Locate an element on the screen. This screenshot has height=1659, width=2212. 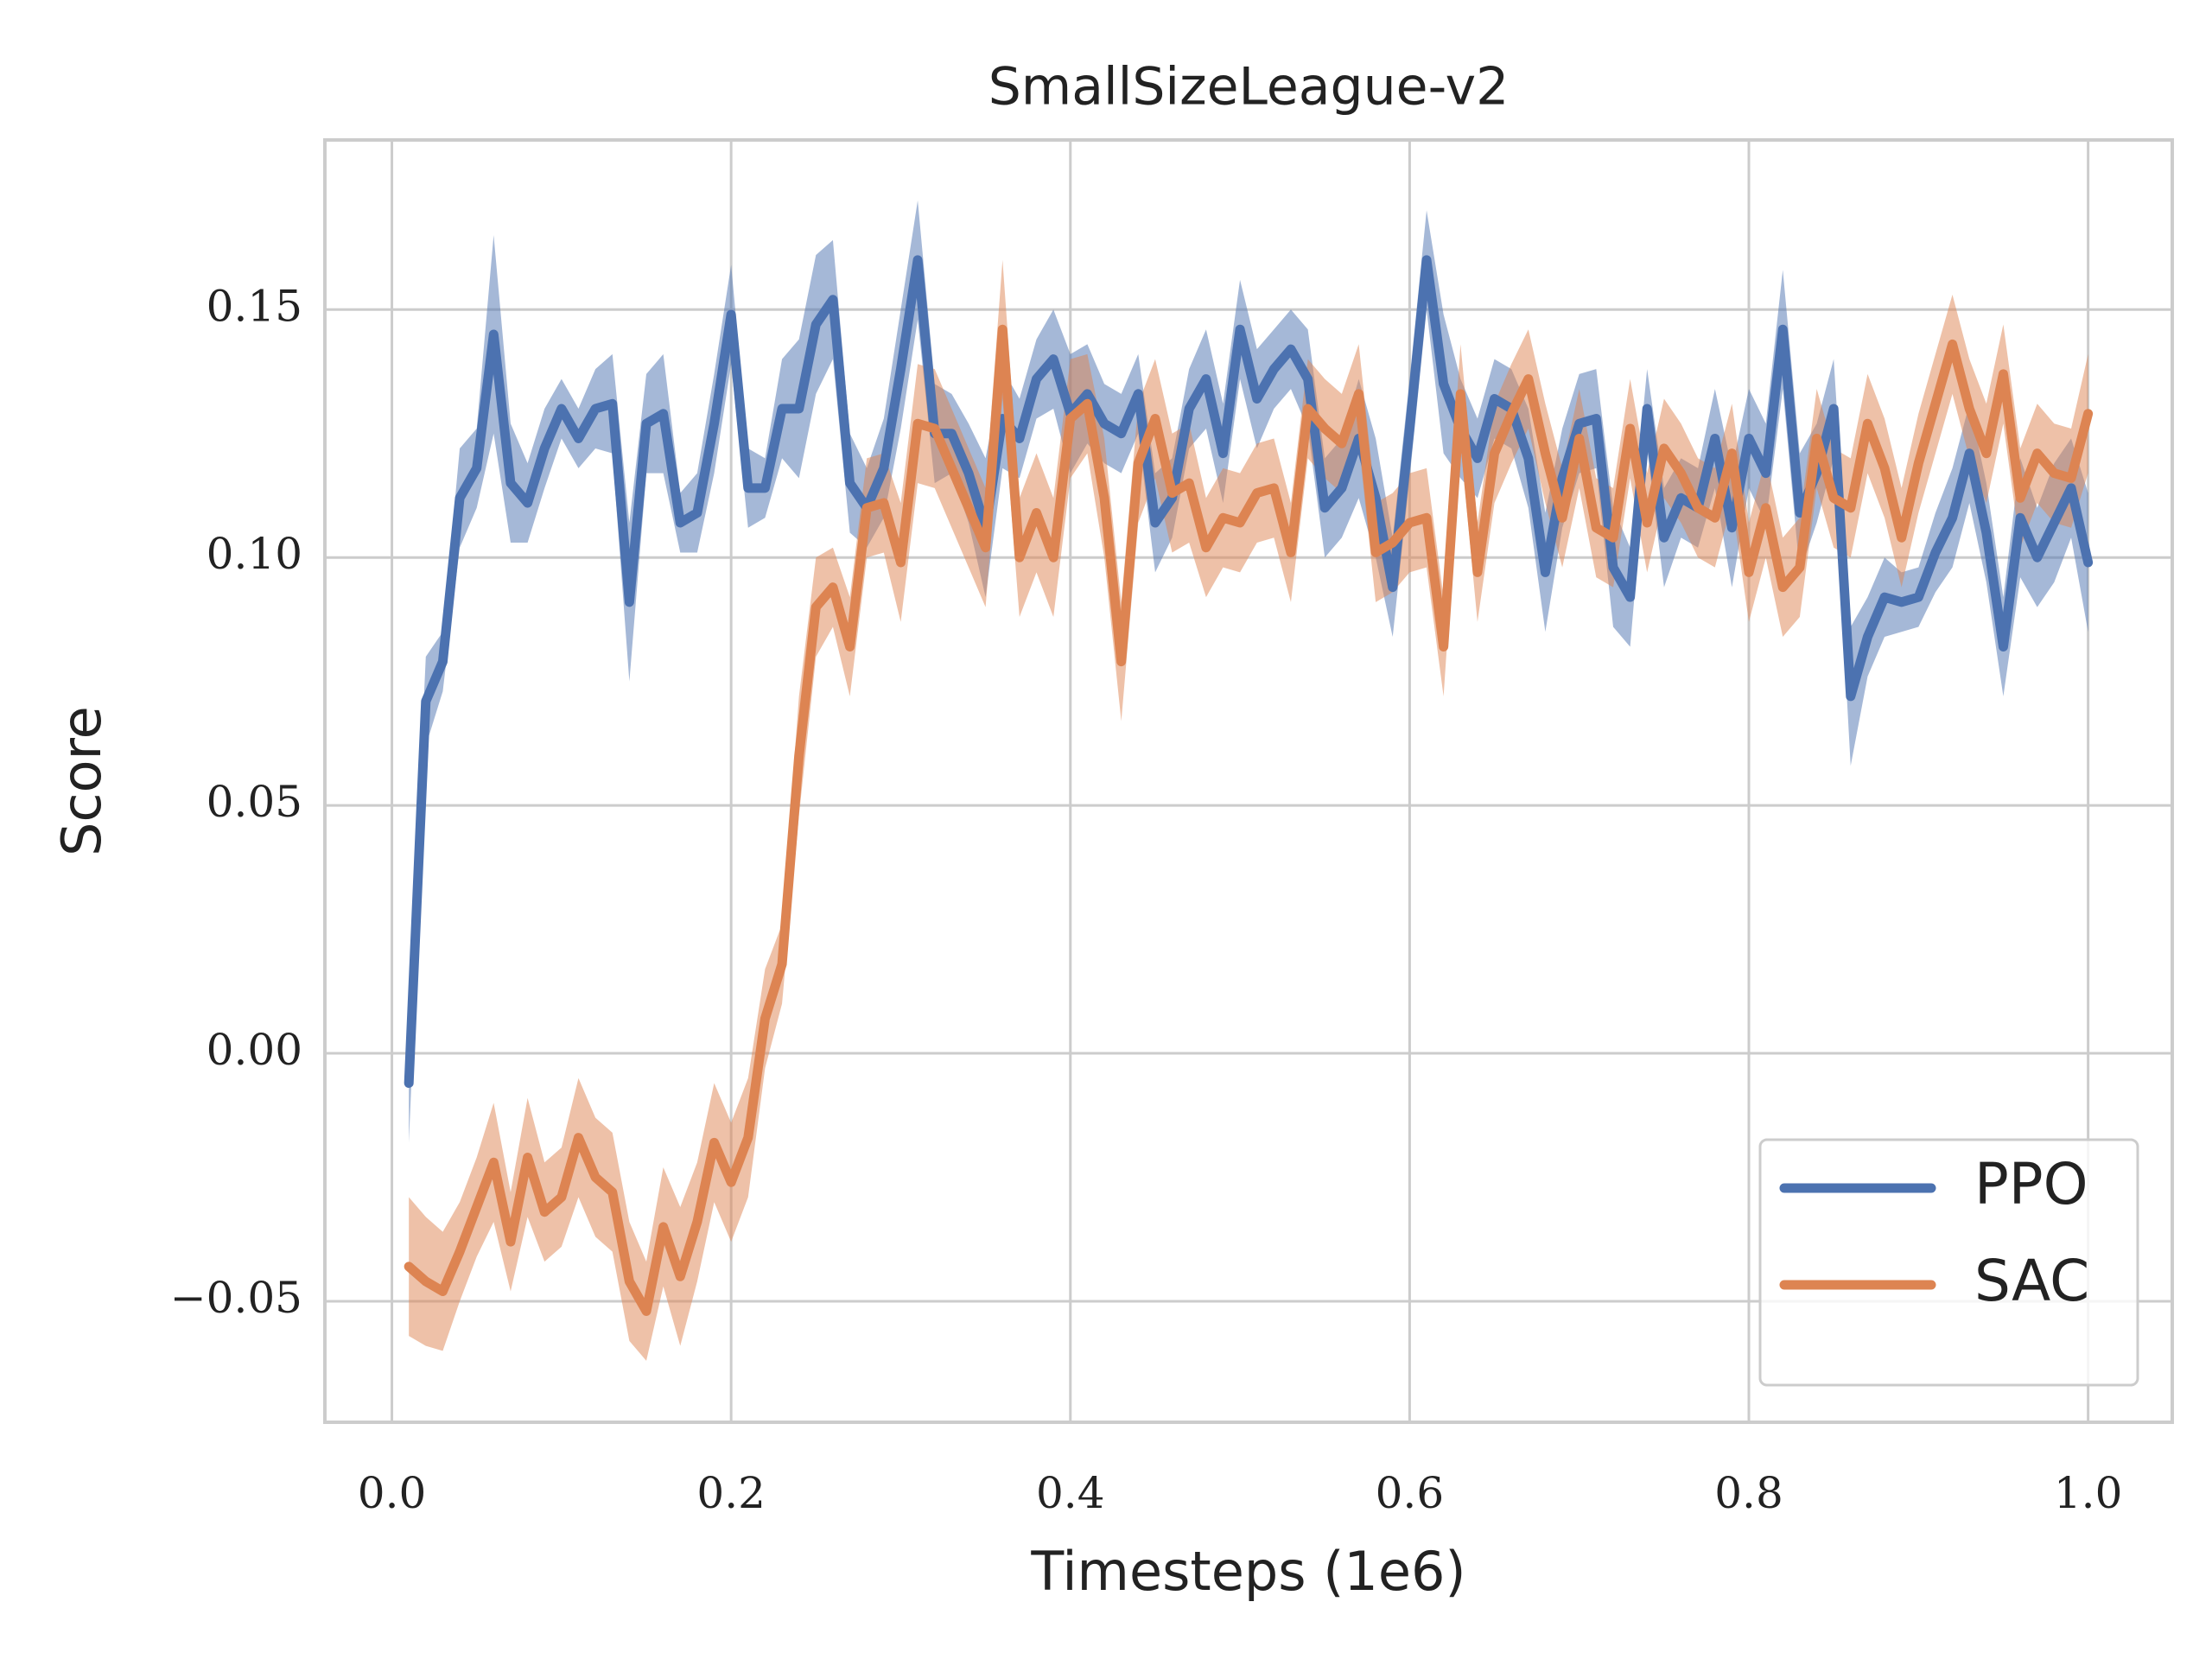
x-tick-label: 1.0 is located at coordinates (2088, 1493).